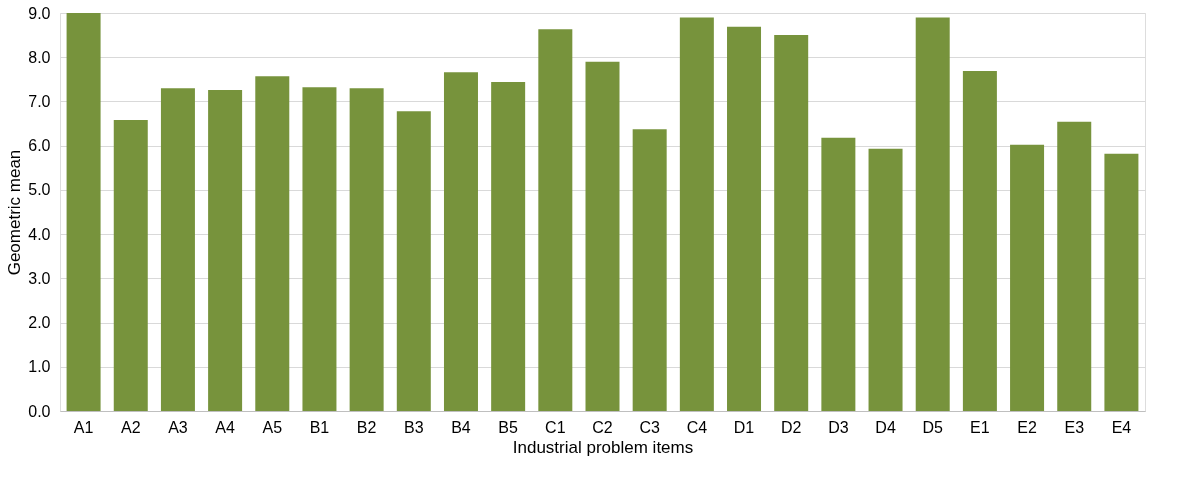  I want to click on x-tick-label: D2, so click(791, 427).